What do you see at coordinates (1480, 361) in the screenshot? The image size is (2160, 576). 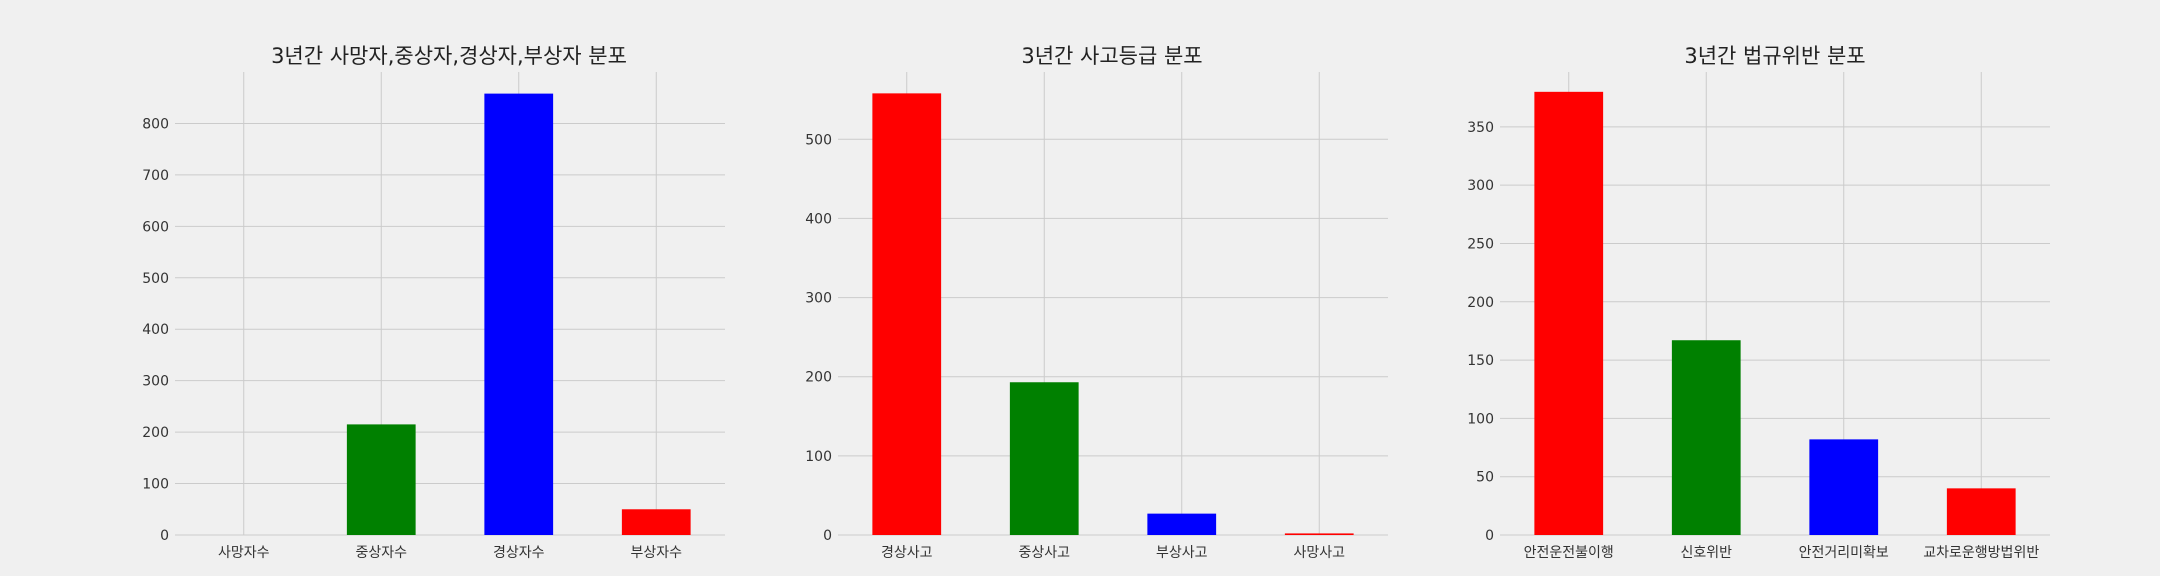 I see `y-tick-label: 150` at bounding box center [1480, 361].